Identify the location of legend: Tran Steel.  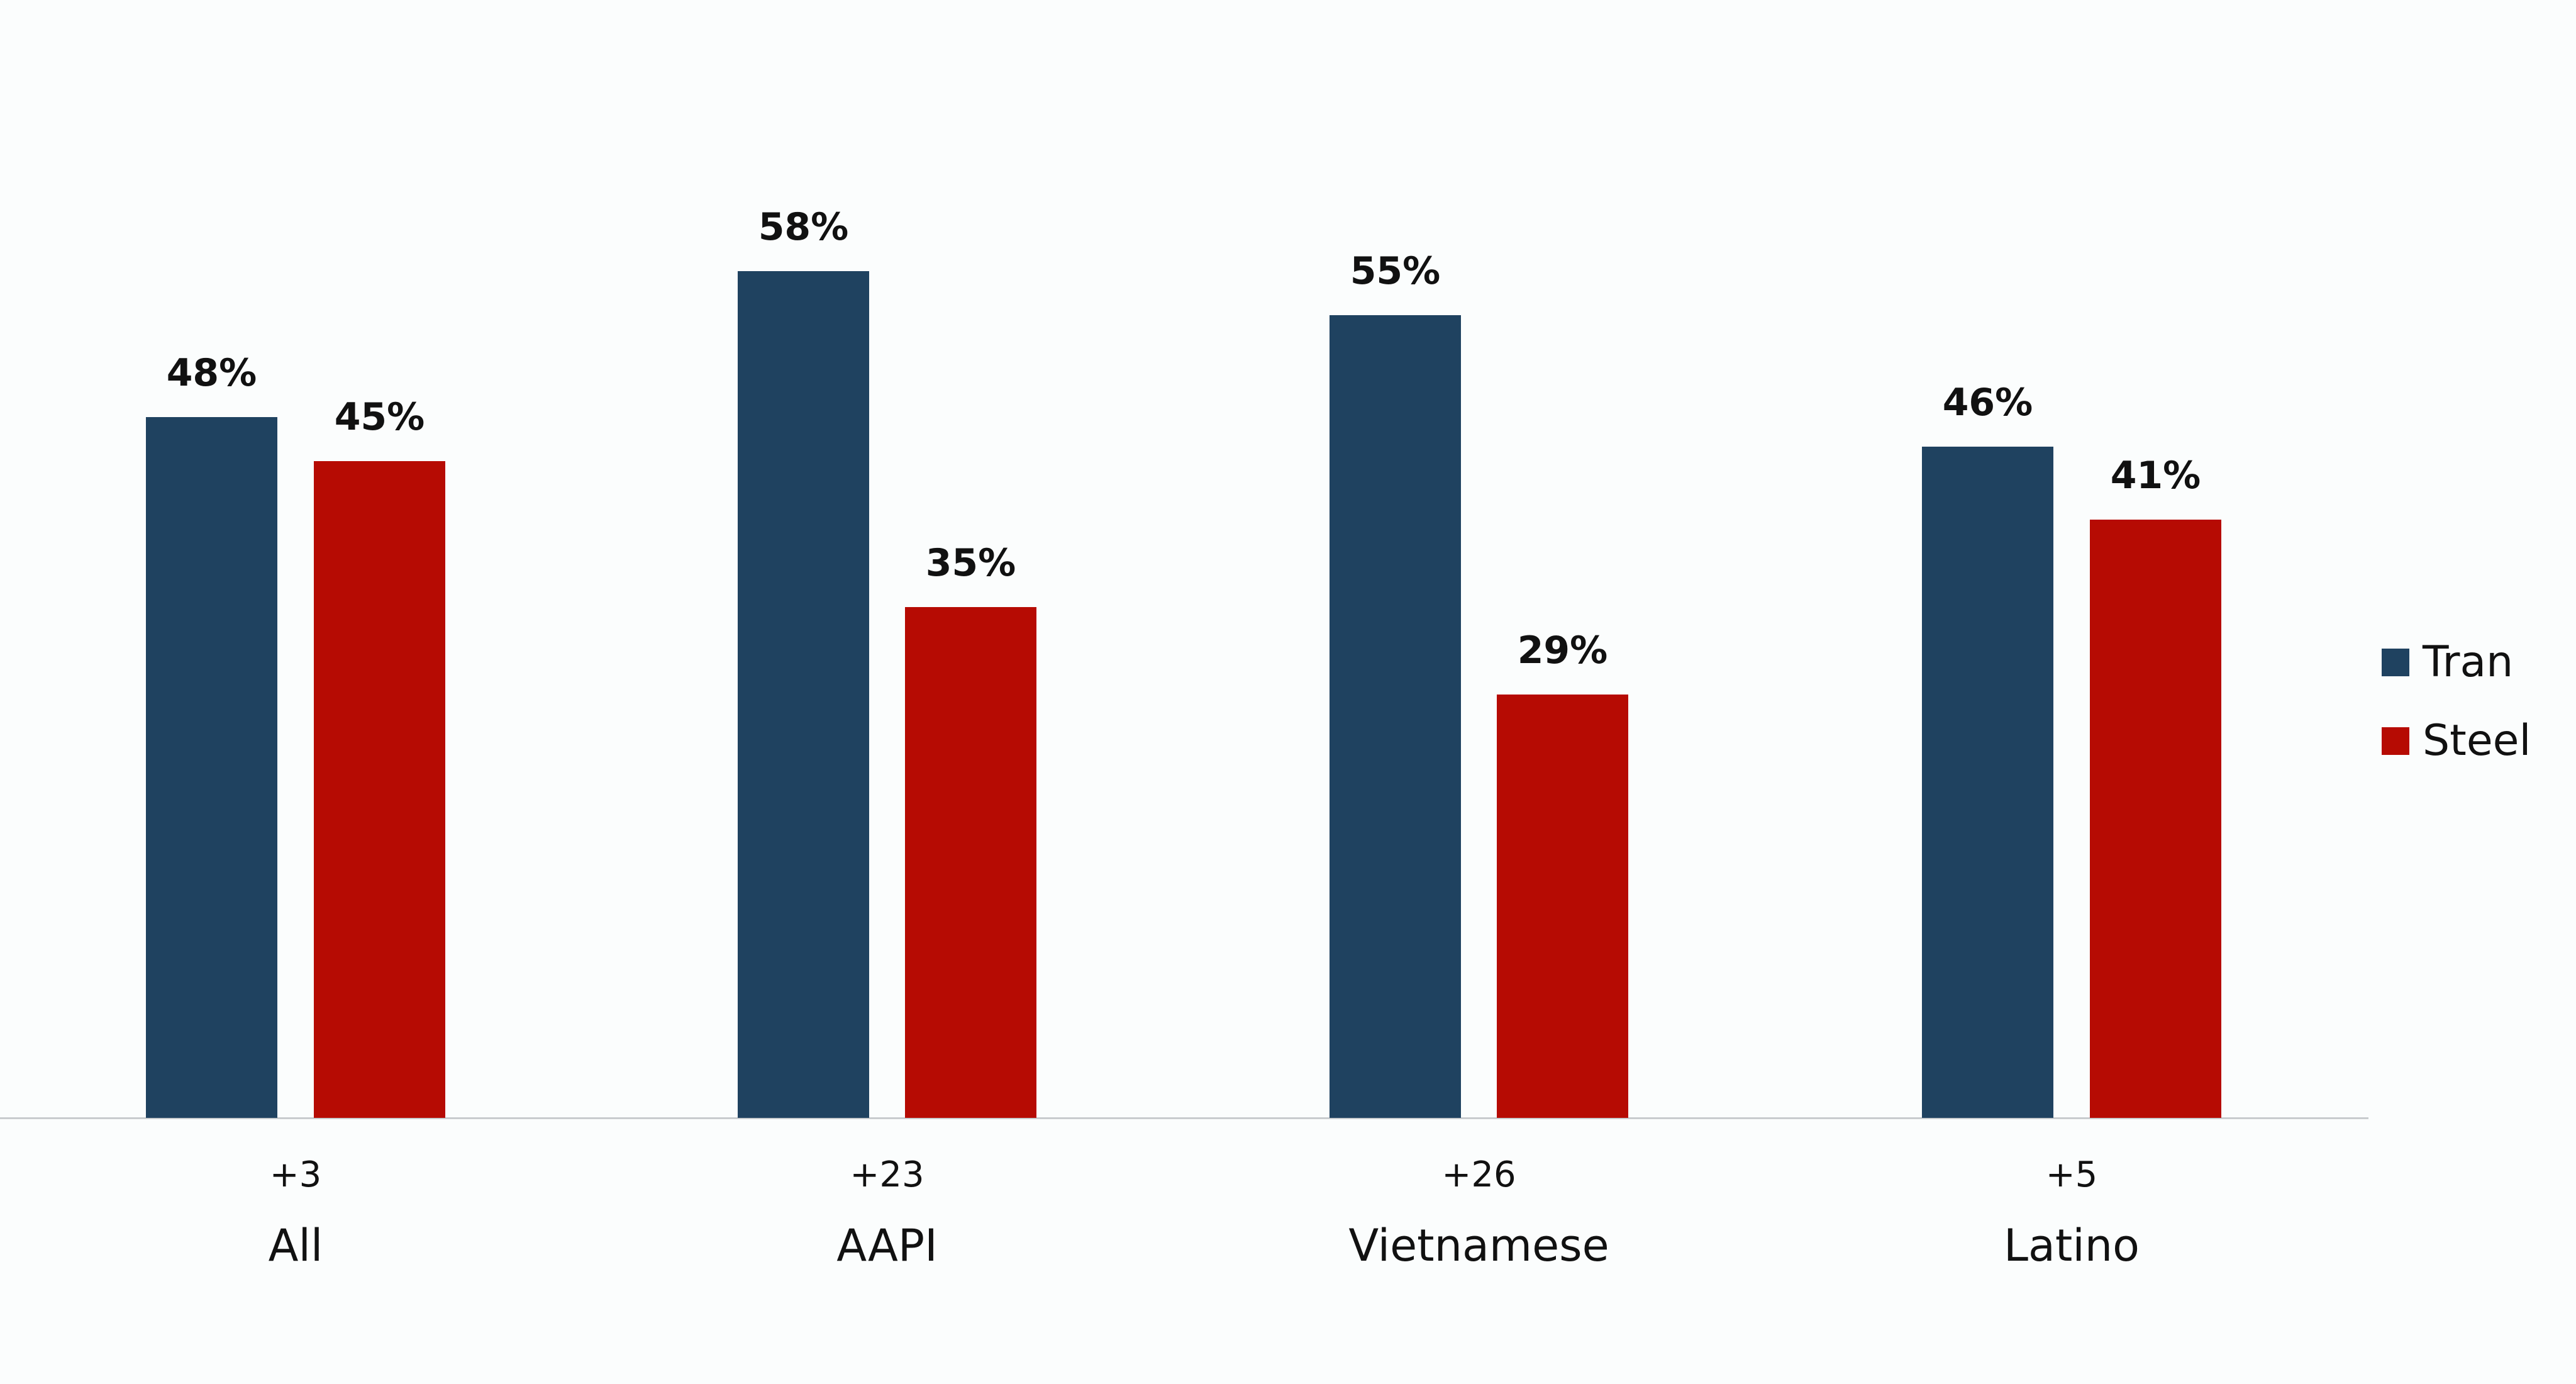
(2456, 701).